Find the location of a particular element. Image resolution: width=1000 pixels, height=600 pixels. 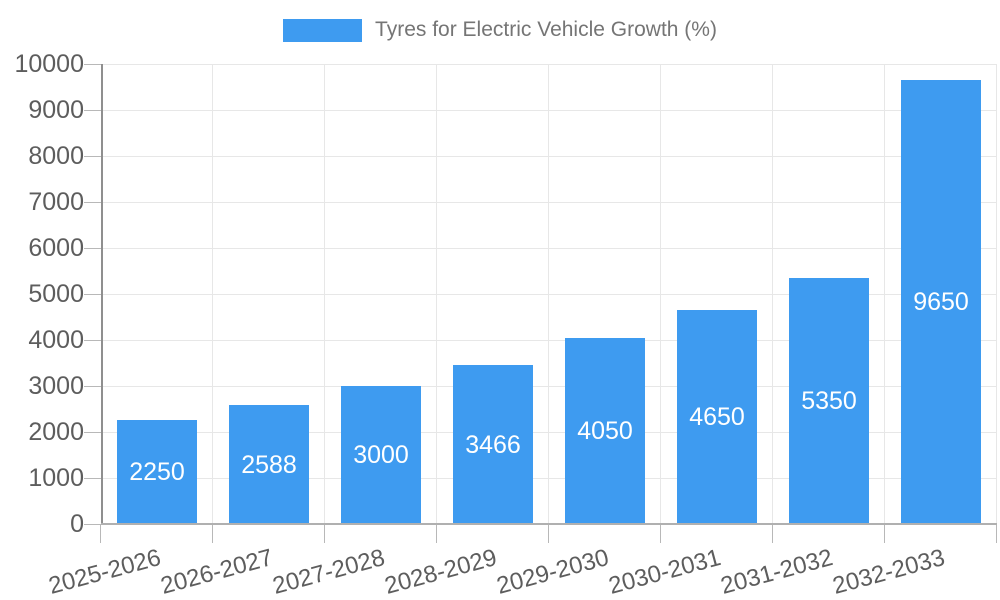

legend-item: Tyres for Electric Vehicle Growth (%) is located at coordinates (500, 30).